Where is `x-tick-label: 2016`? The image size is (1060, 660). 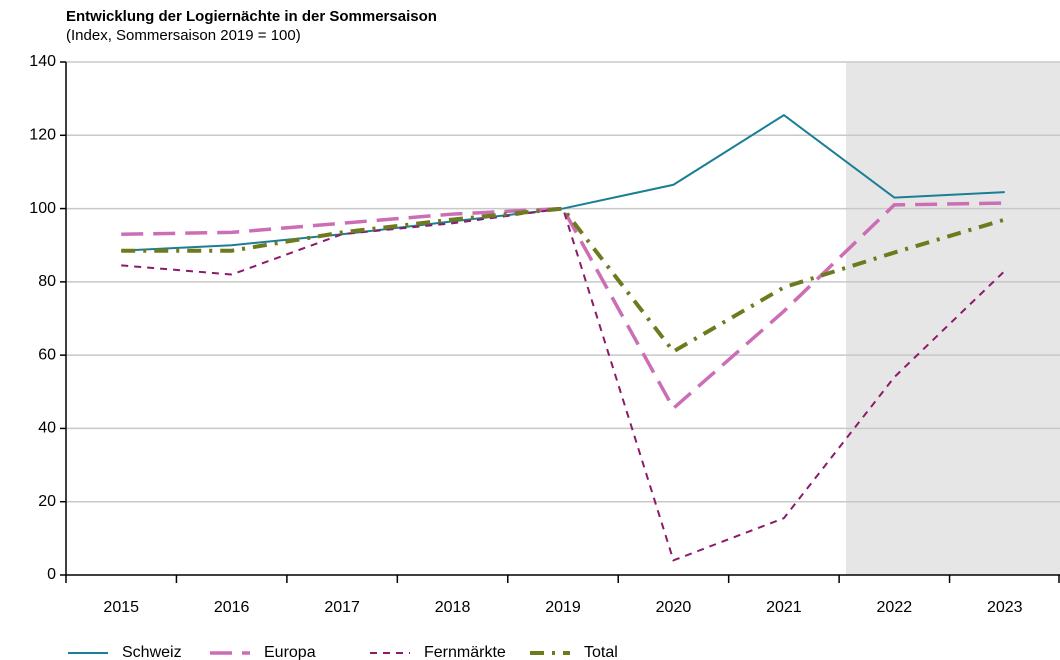
x-tick-label: 2016 is located at coordinates (232, 607).